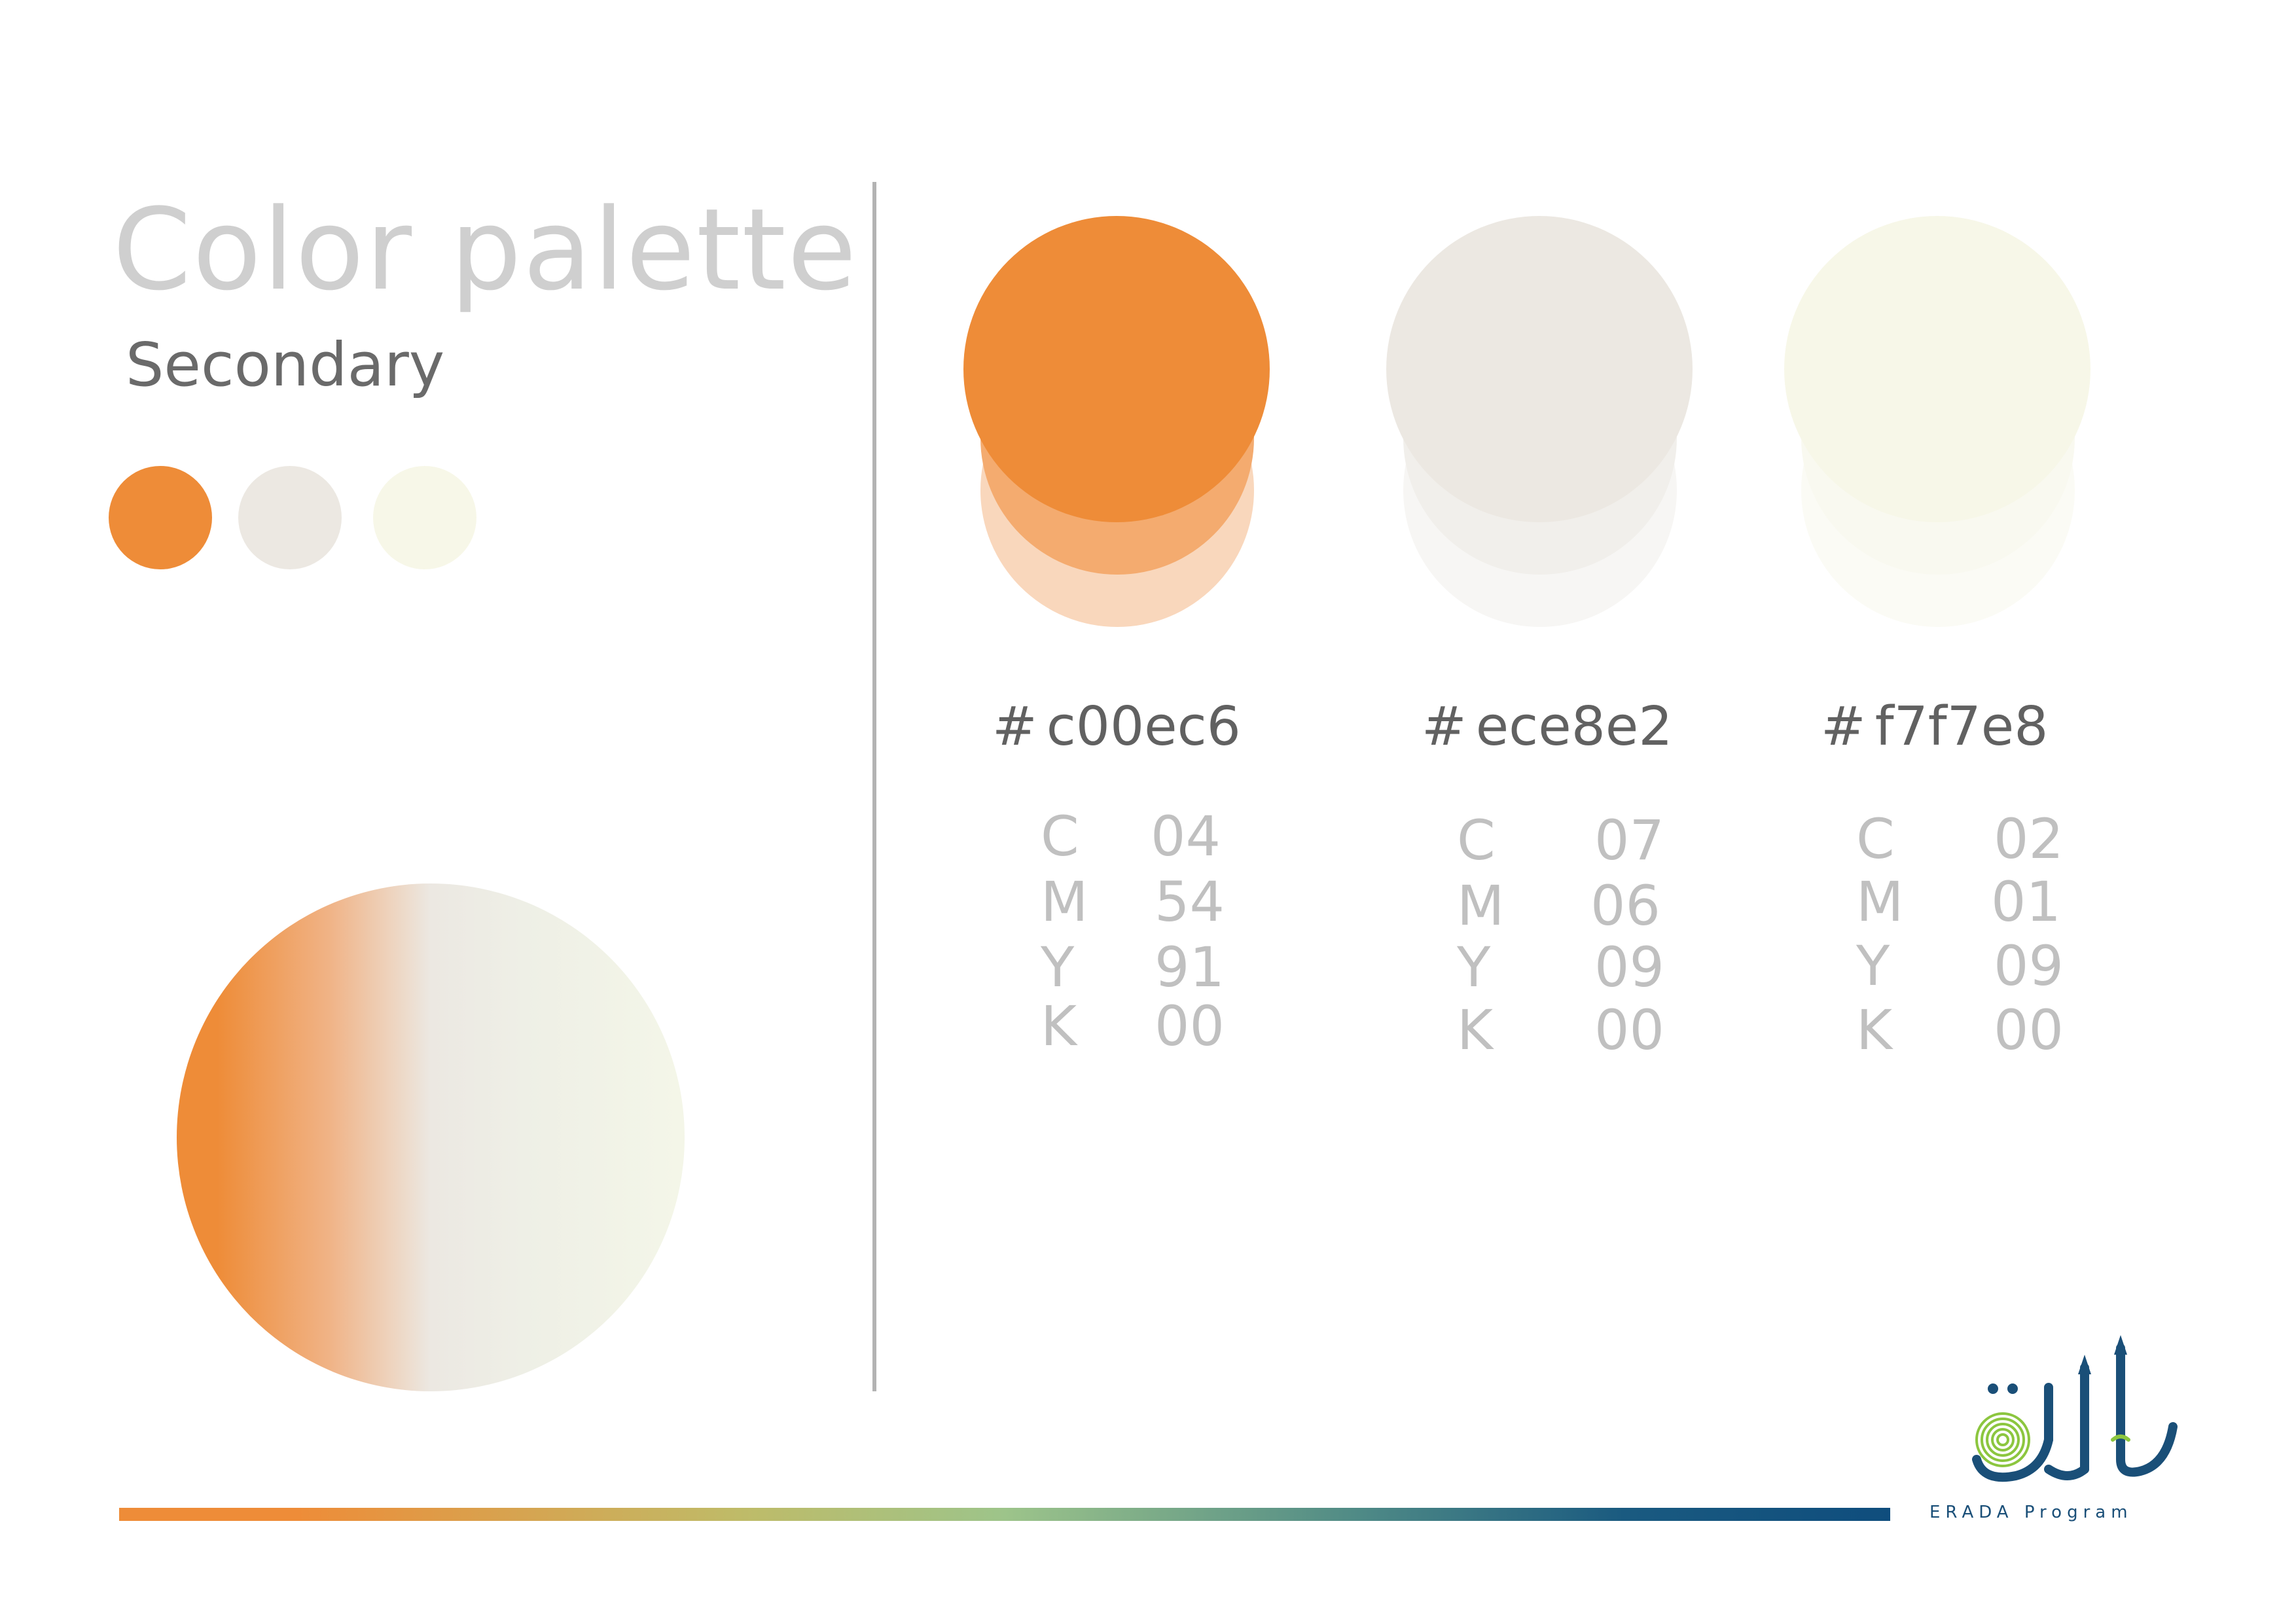  I want to click on small-swatch-cream, so click(424, 518).